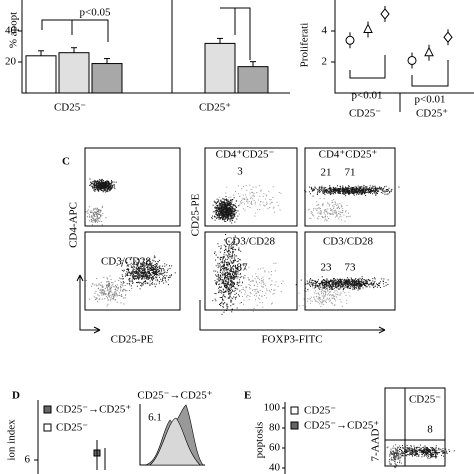 This screenshot has width=474, height=474. I want to click on dot-cloud, so click(329, 209).